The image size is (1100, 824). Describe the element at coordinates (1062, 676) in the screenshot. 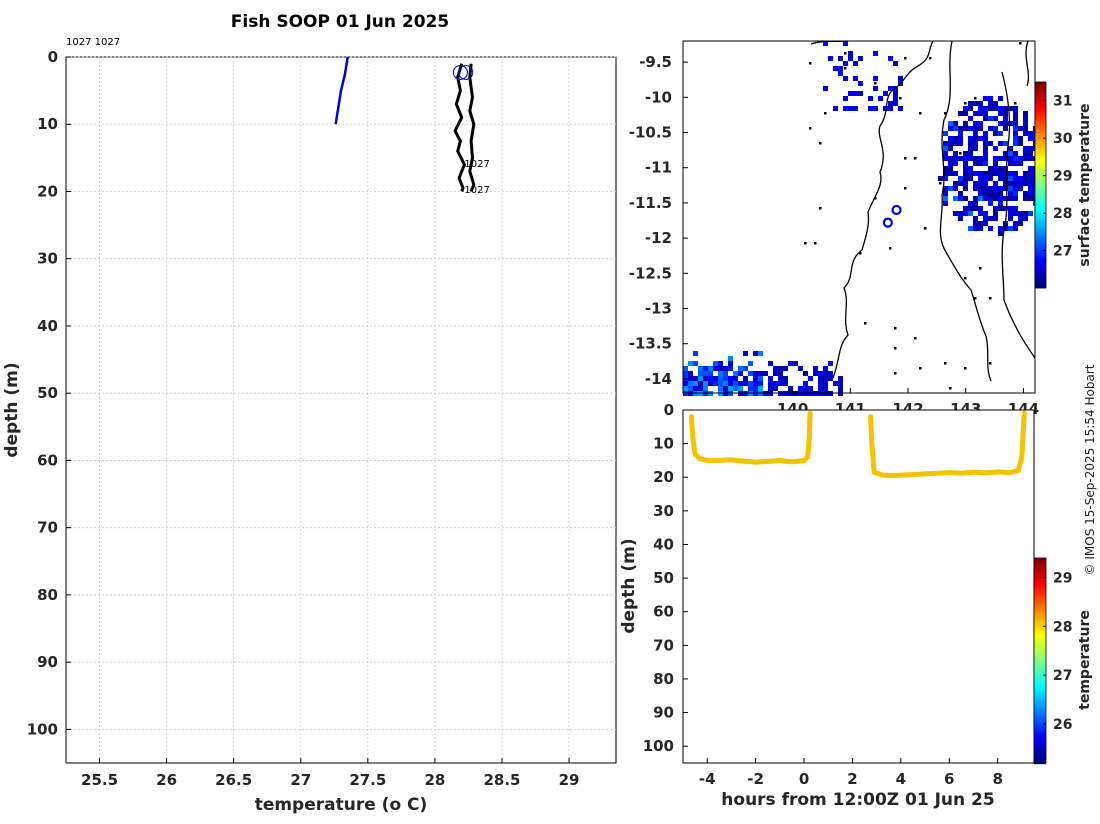

I see `colorbar-tick-label: 27` at that location.